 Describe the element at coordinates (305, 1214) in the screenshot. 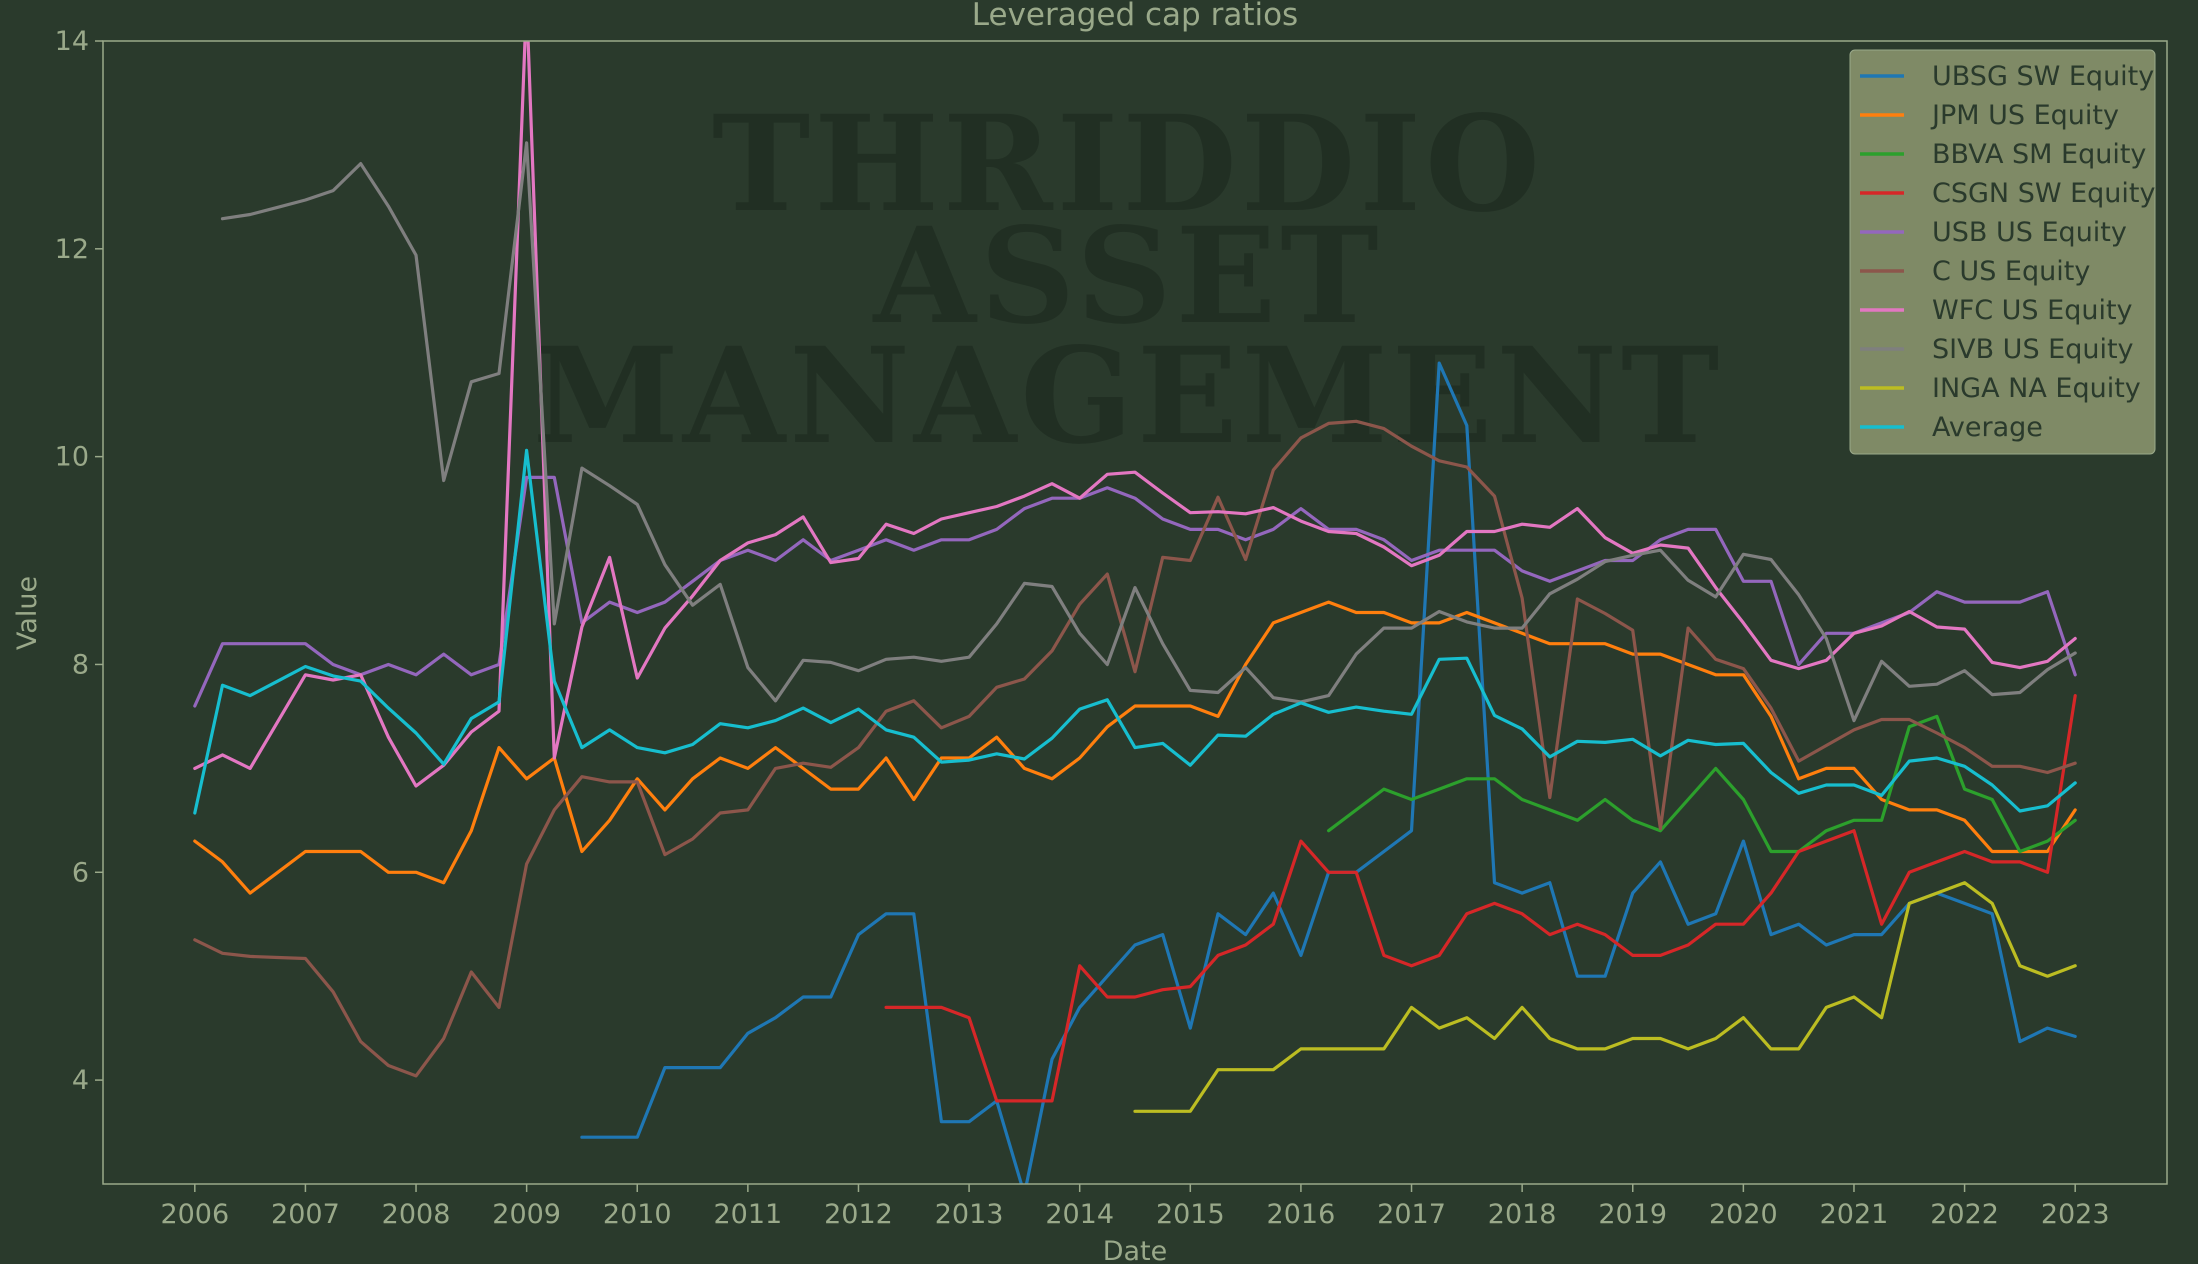

I see `x-tick-label: 2007` at that location.